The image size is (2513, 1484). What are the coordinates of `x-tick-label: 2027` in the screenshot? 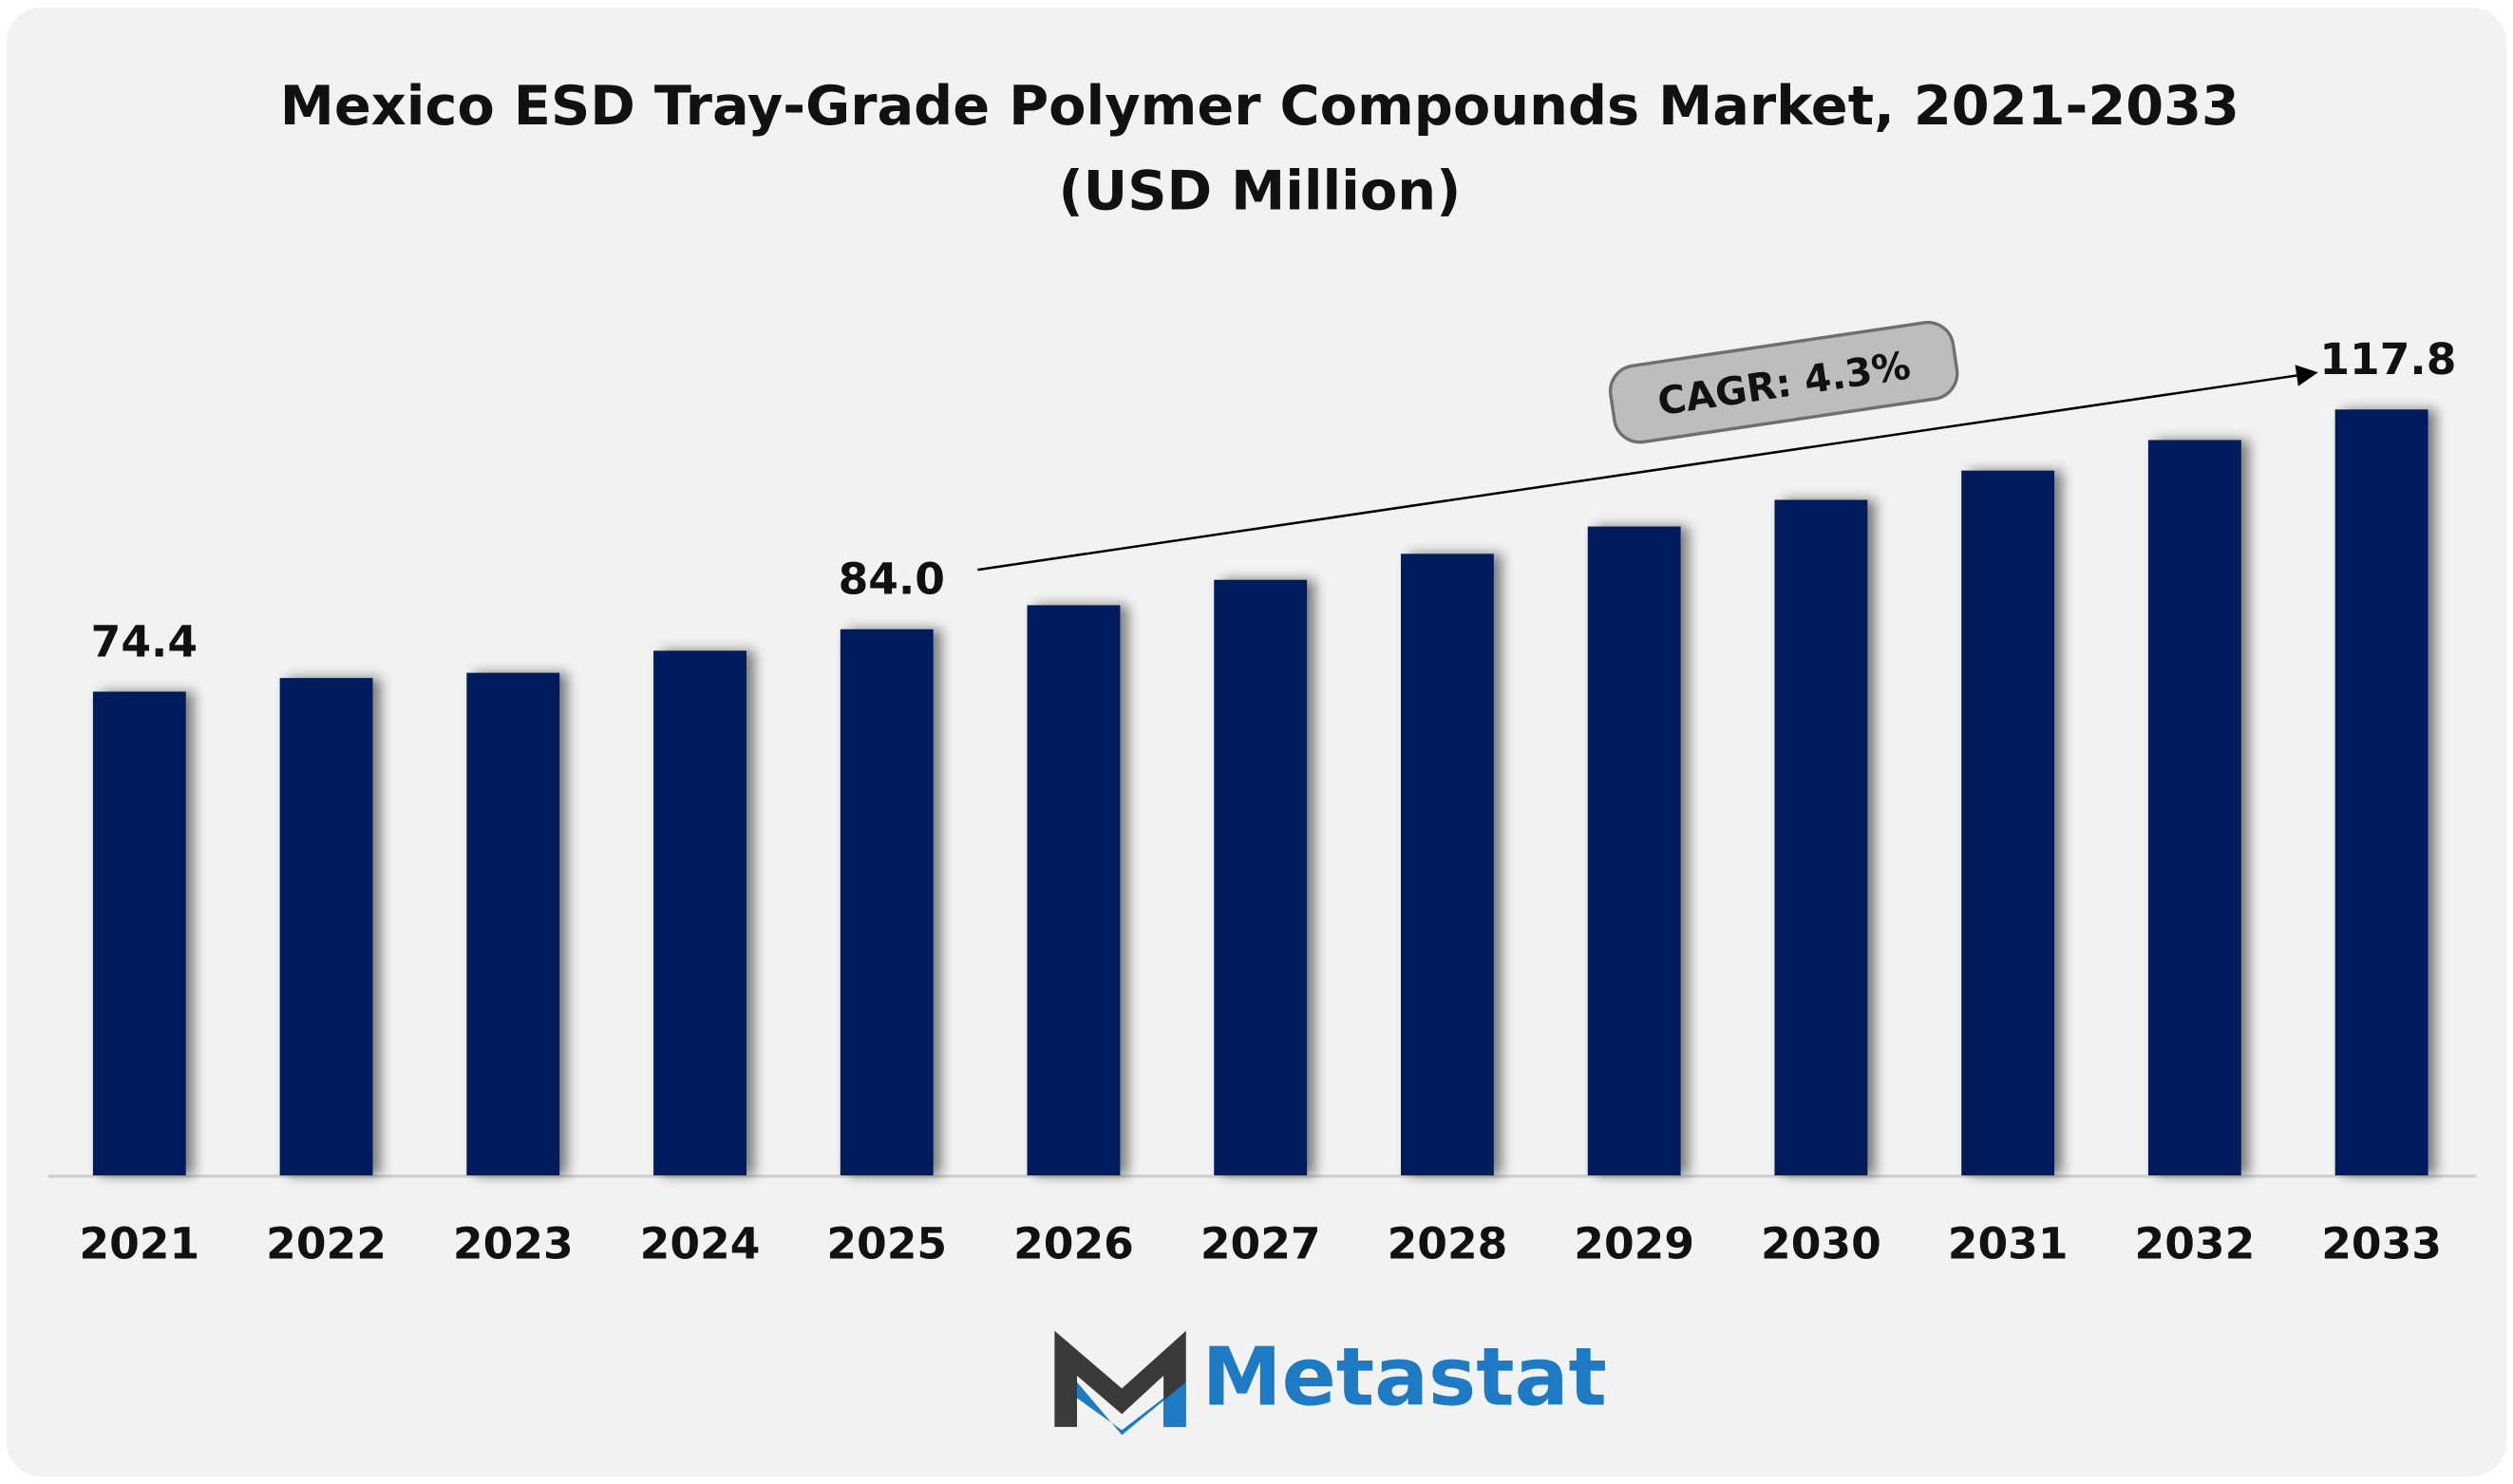 It's located at (1260, 1244).